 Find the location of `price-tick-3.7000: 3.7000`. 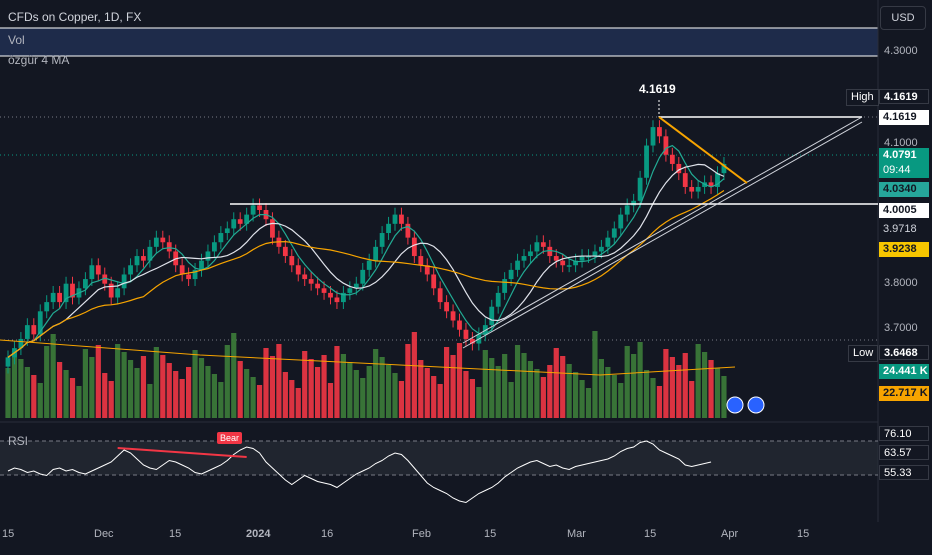

price-tick-3.7000: 3.7000 is located at coordinates (901, 328).